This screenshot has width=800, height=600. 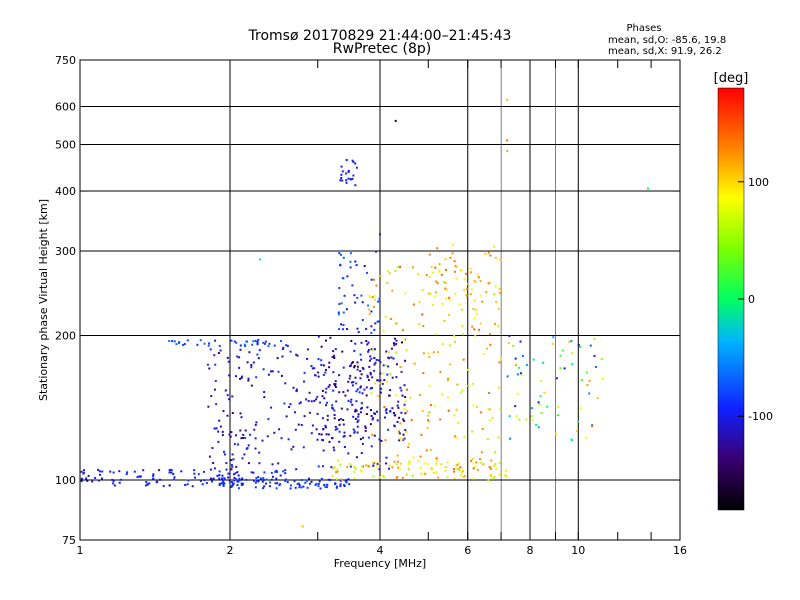 I want to click on y-axis-title: Stationary phase Virtual Height [km], so click(x=43, y=300).